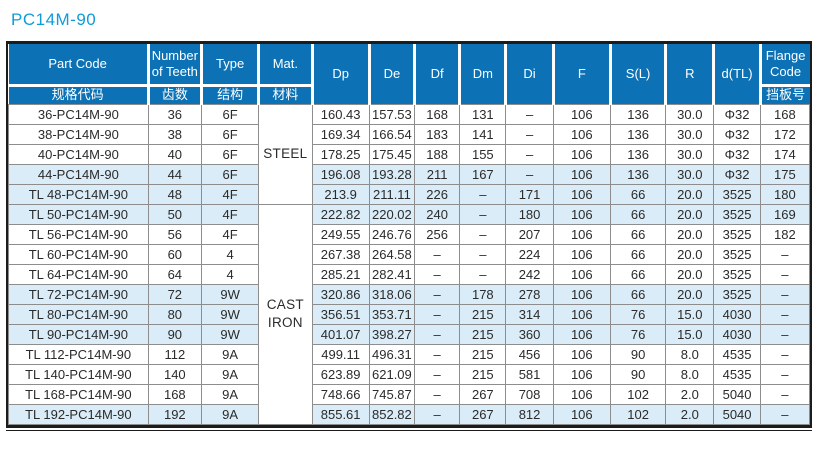  What do you see at coordinates (690, 414) in the screenshot?
I see `cell-r: 2.0` at bounding box center [690, 414].